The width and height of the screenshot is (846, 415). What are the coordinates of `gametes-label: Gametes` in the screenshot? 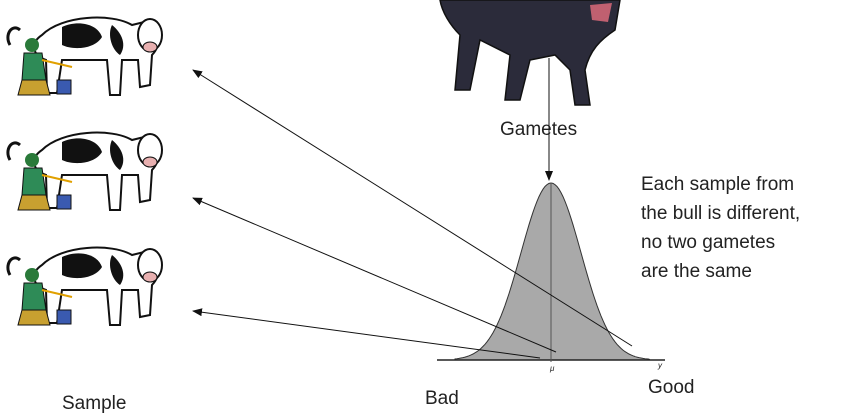 It's located at (538, 129).